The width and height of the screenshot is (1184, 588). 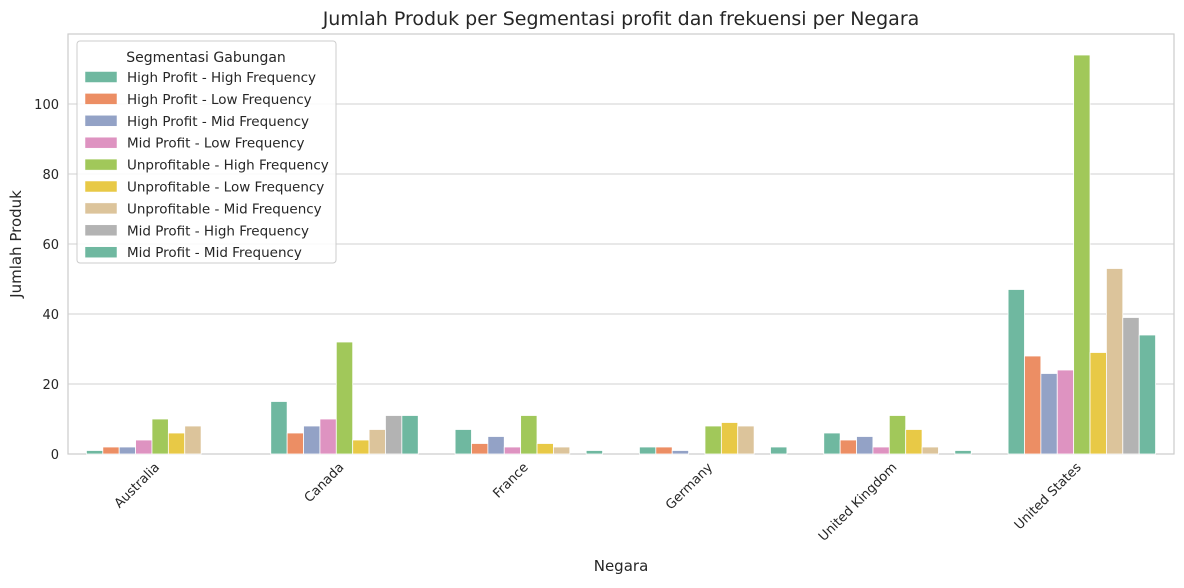 I want to click on x-tick-label: United States, so click(x=1048, y=496).